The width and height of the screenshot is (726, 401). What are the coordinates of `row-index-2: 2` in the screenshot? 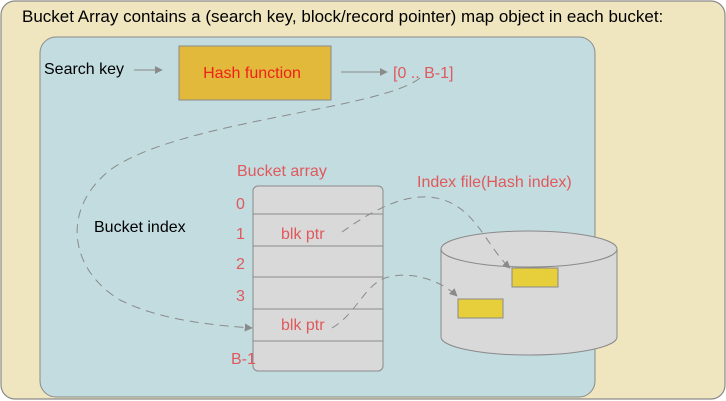 It's located at (240, 264).